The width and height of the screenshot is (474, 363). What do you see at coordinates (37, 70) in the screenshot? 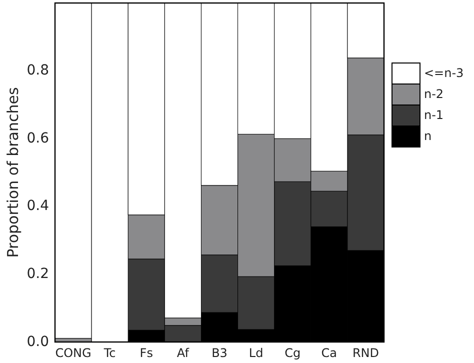
I see `y-tick-label: 0.8` at bounding box center [37, 70].